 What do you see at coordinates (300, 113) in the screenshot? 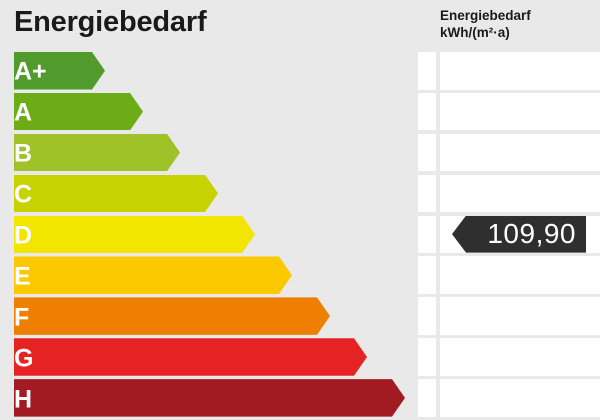
I see `band-row: A` at bounding box center [300, 113].